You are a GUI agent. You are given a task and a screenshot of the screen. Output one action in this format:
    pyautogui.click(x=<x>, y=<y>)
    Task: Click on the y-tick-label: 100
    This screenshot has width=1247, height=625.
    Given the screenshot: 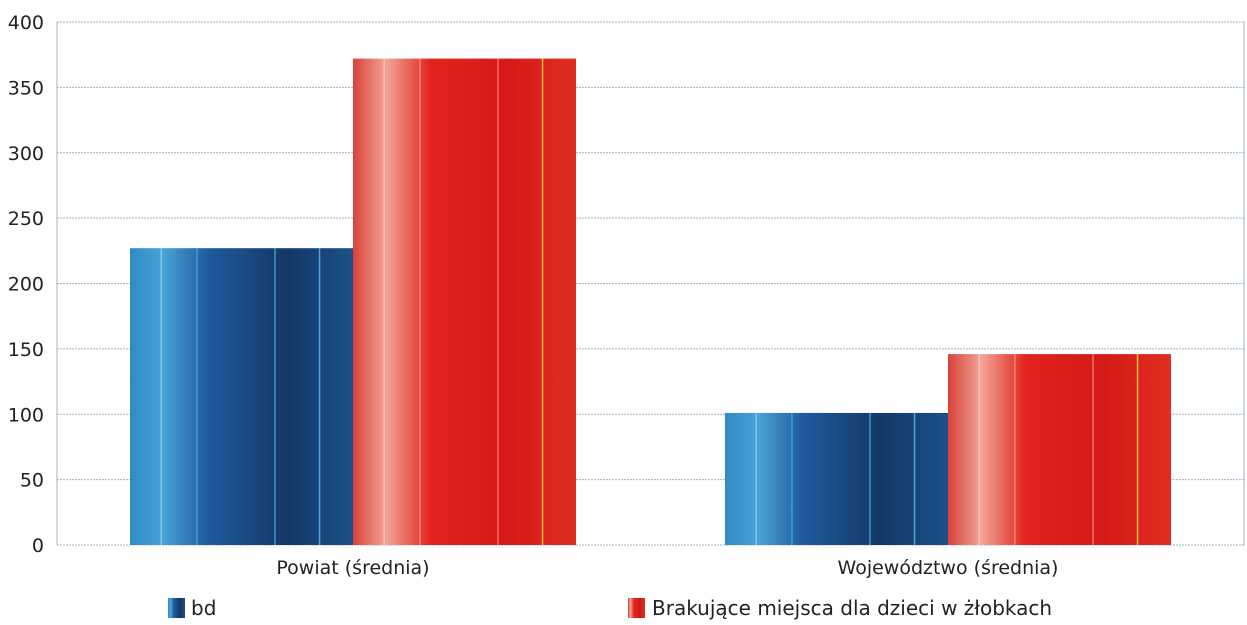 What is the action you would take?
    pyautogui.click(x=26, y=415)
    